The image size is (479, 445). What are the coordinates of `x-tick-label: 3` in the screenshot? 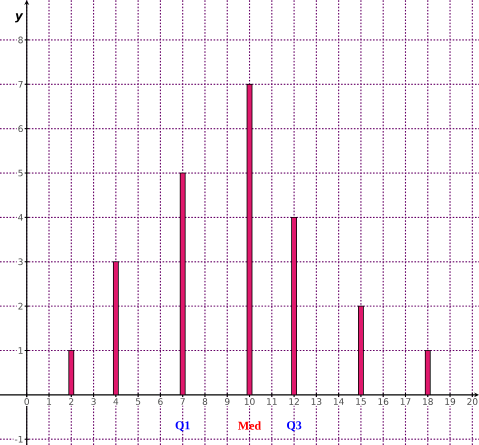 It's located at (93, 401).